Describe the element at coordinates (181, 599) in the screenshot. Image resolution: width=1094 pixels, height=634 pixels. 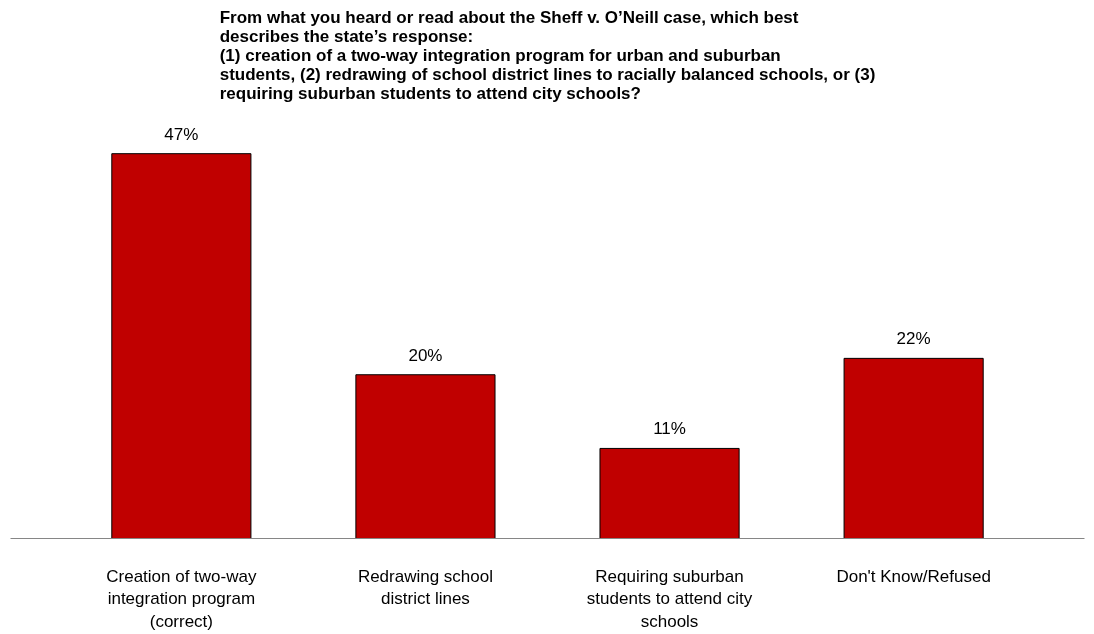
I see `x-tick-label: Creation of two-way integration program (correct)` at that location.